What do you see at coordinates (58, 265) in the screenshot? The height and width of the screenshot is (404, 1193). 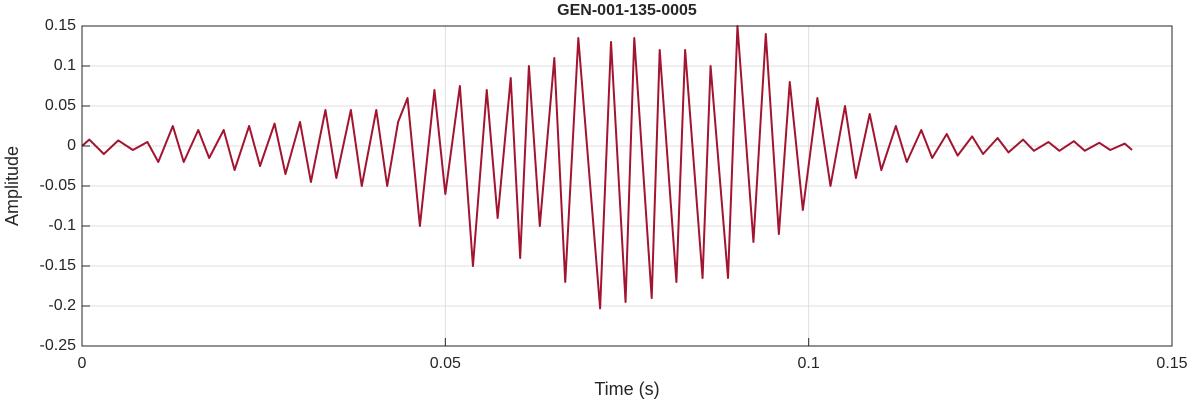 I see `y-tick-label: -0.15` at bounding box center [58, 265].